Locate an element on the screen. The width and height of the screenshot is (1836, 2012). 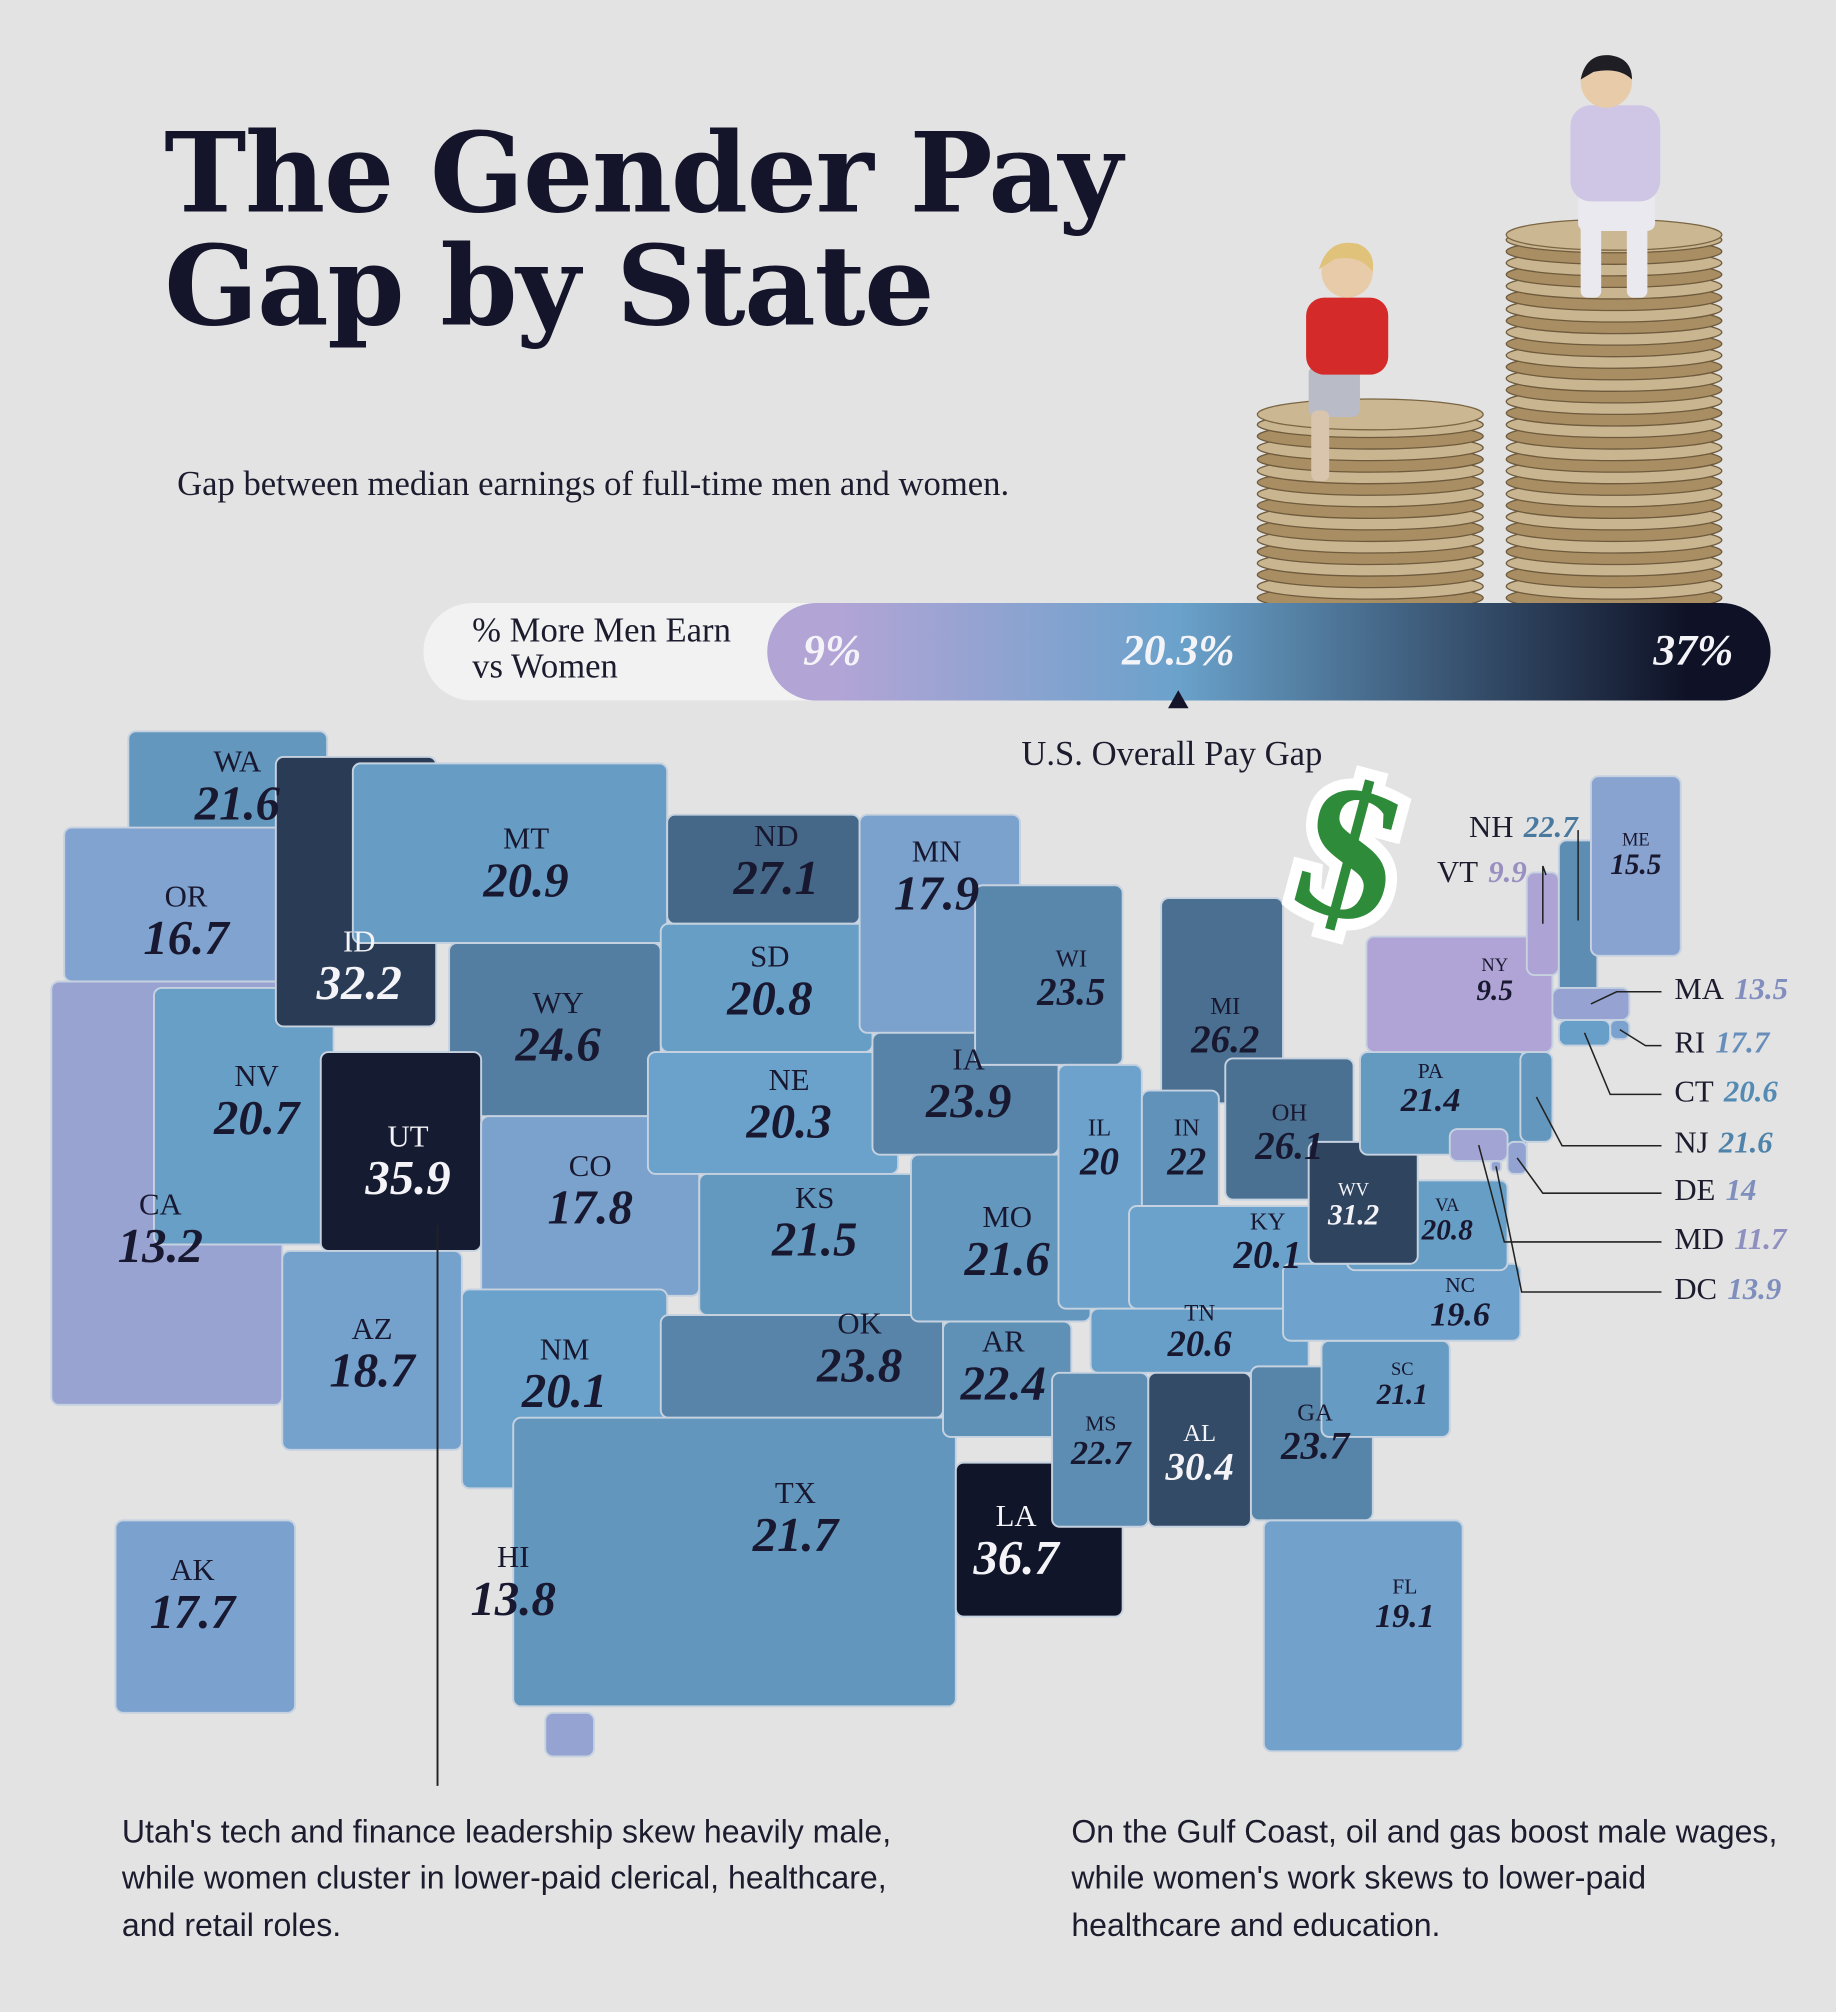
state-value: 19.6 is located at coordinates (1460, 1314).